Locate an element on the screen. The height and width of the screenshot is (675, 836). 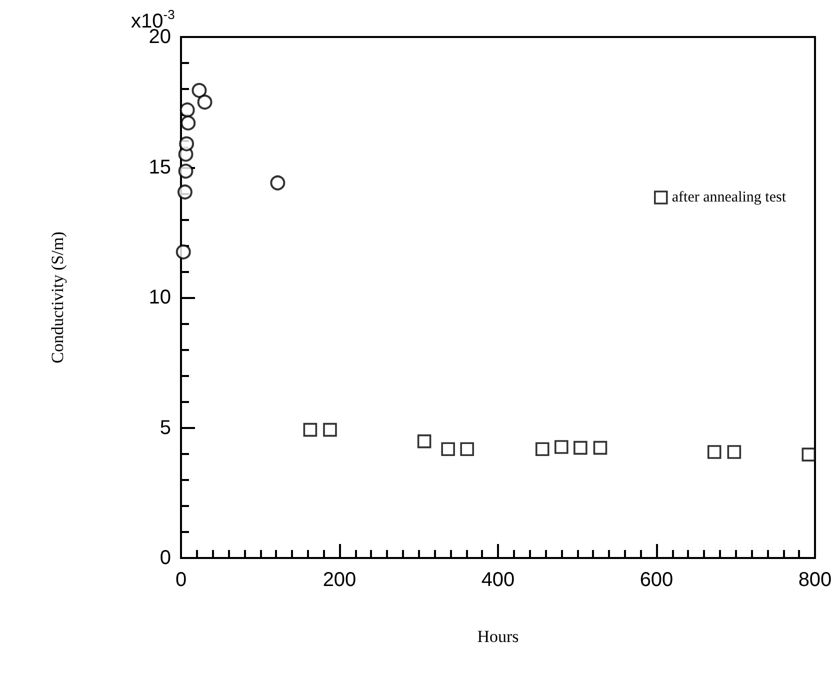
y-tick-label: 5 is located at coordinates (165, 427).